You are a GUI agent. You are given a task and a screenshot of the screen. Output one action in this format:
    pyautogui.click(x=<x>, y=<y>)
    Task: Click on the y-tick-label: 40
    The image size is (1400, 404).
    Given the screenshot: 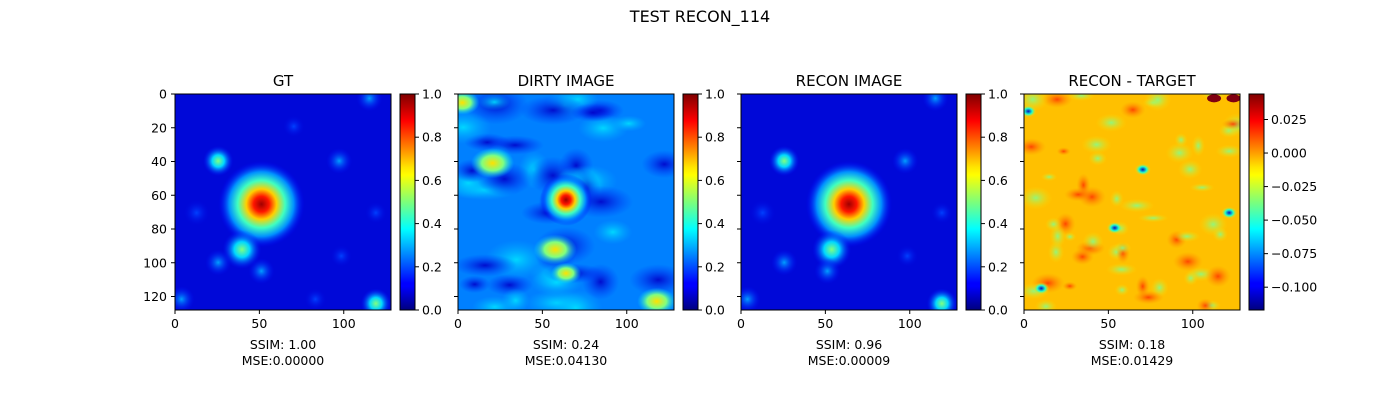 What is the action you would take?
    pyautogui.click(x=159, y=161)
    